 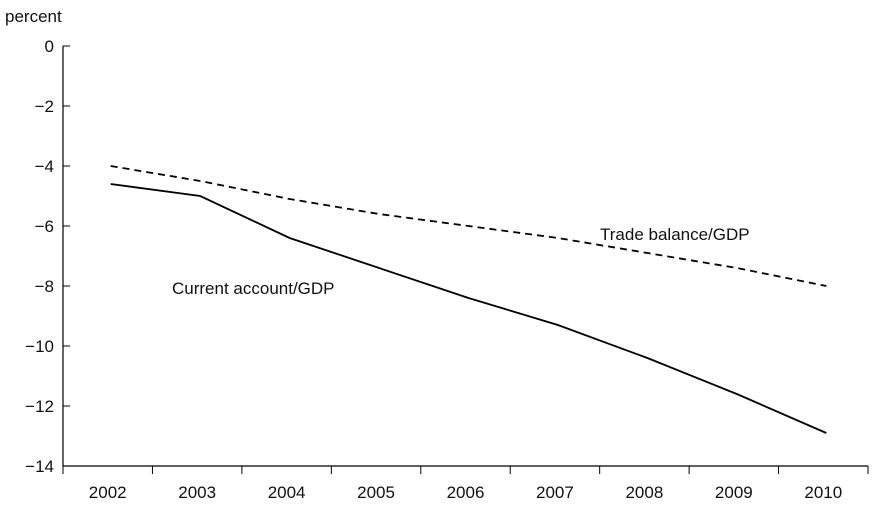 I want to click on y-tick-label: −8, so click(x=44, y=286).